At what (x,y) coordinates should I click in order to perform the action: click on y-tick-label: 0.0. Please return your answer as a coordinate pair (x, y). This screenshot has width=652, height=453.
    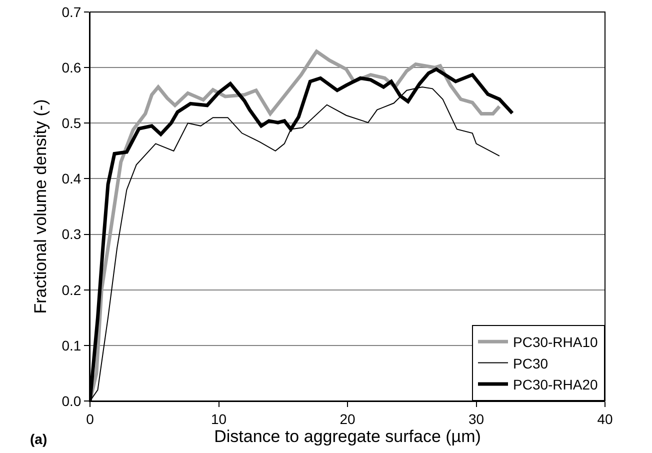
    Looking at the image, I should click on (72, 400).